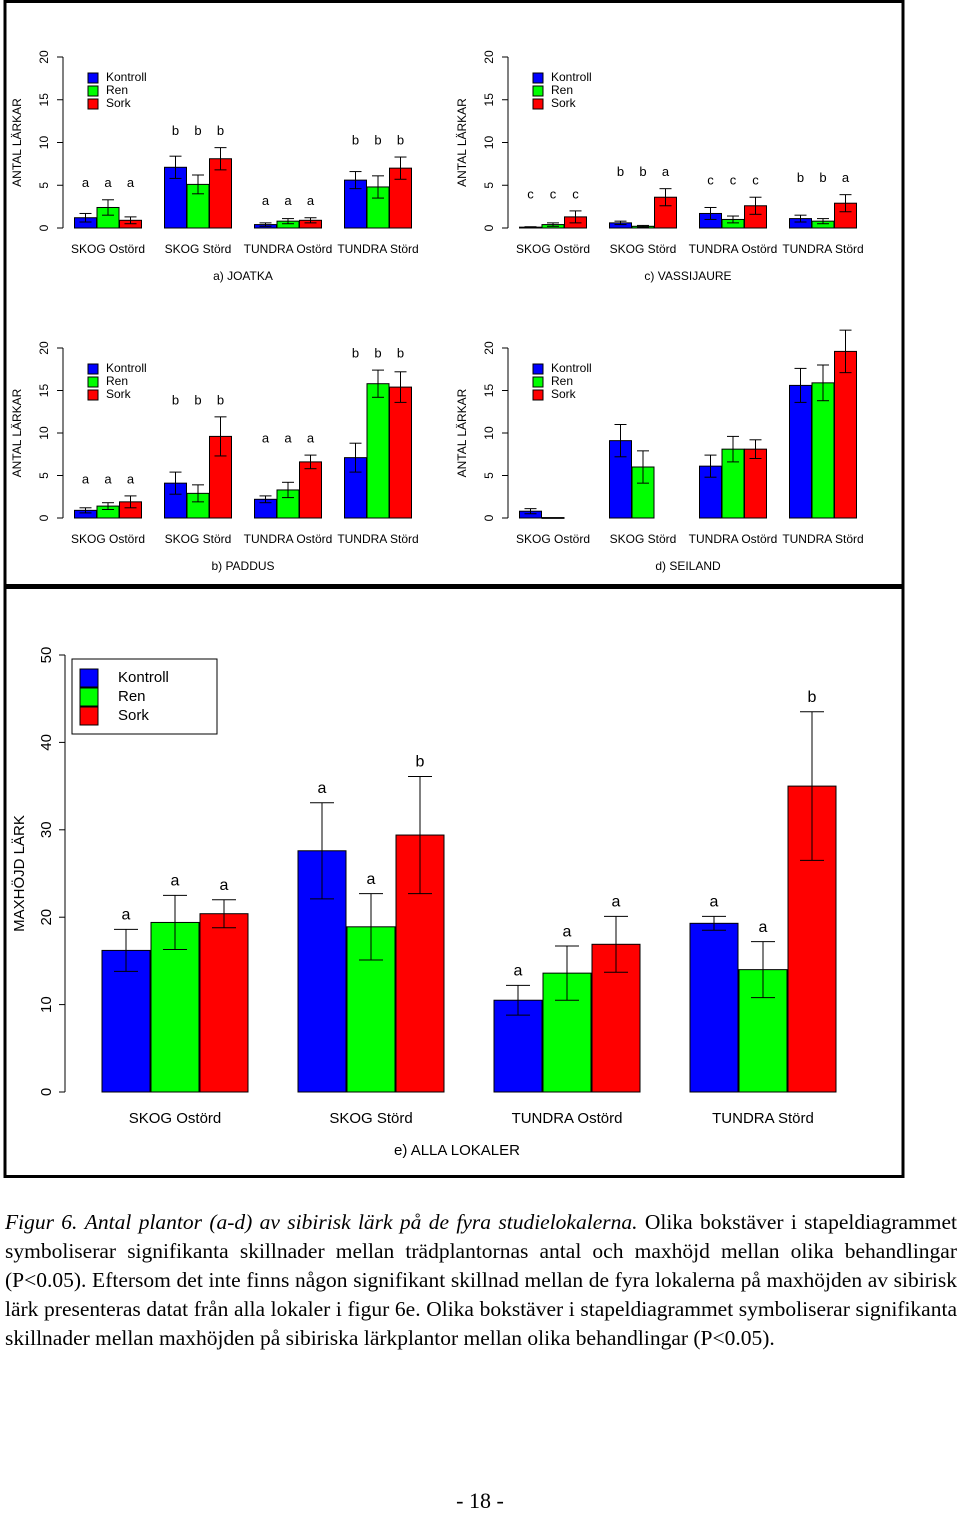 This screenshot has height=1514, width=960. I want to click on chart-title: b) PADDUS, so click(242, 566).